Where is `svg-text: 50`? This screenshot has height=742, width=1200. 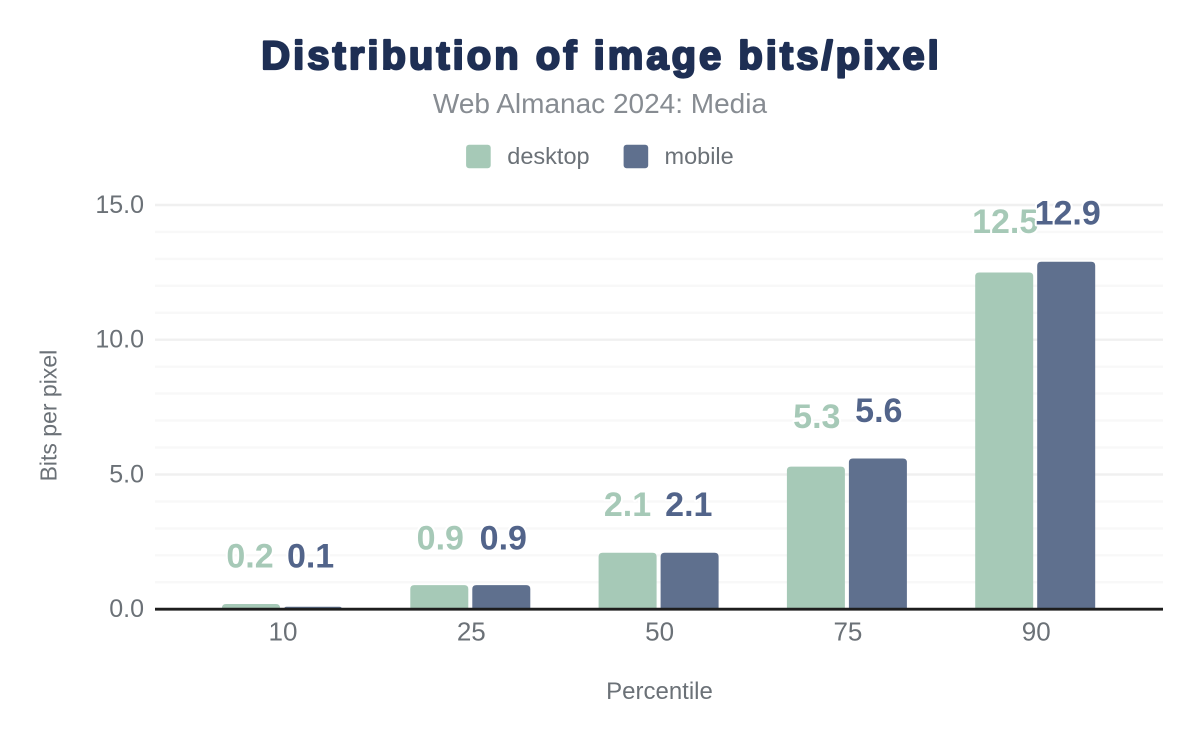 svg-text: 50 is located at coordinates (659, 632).